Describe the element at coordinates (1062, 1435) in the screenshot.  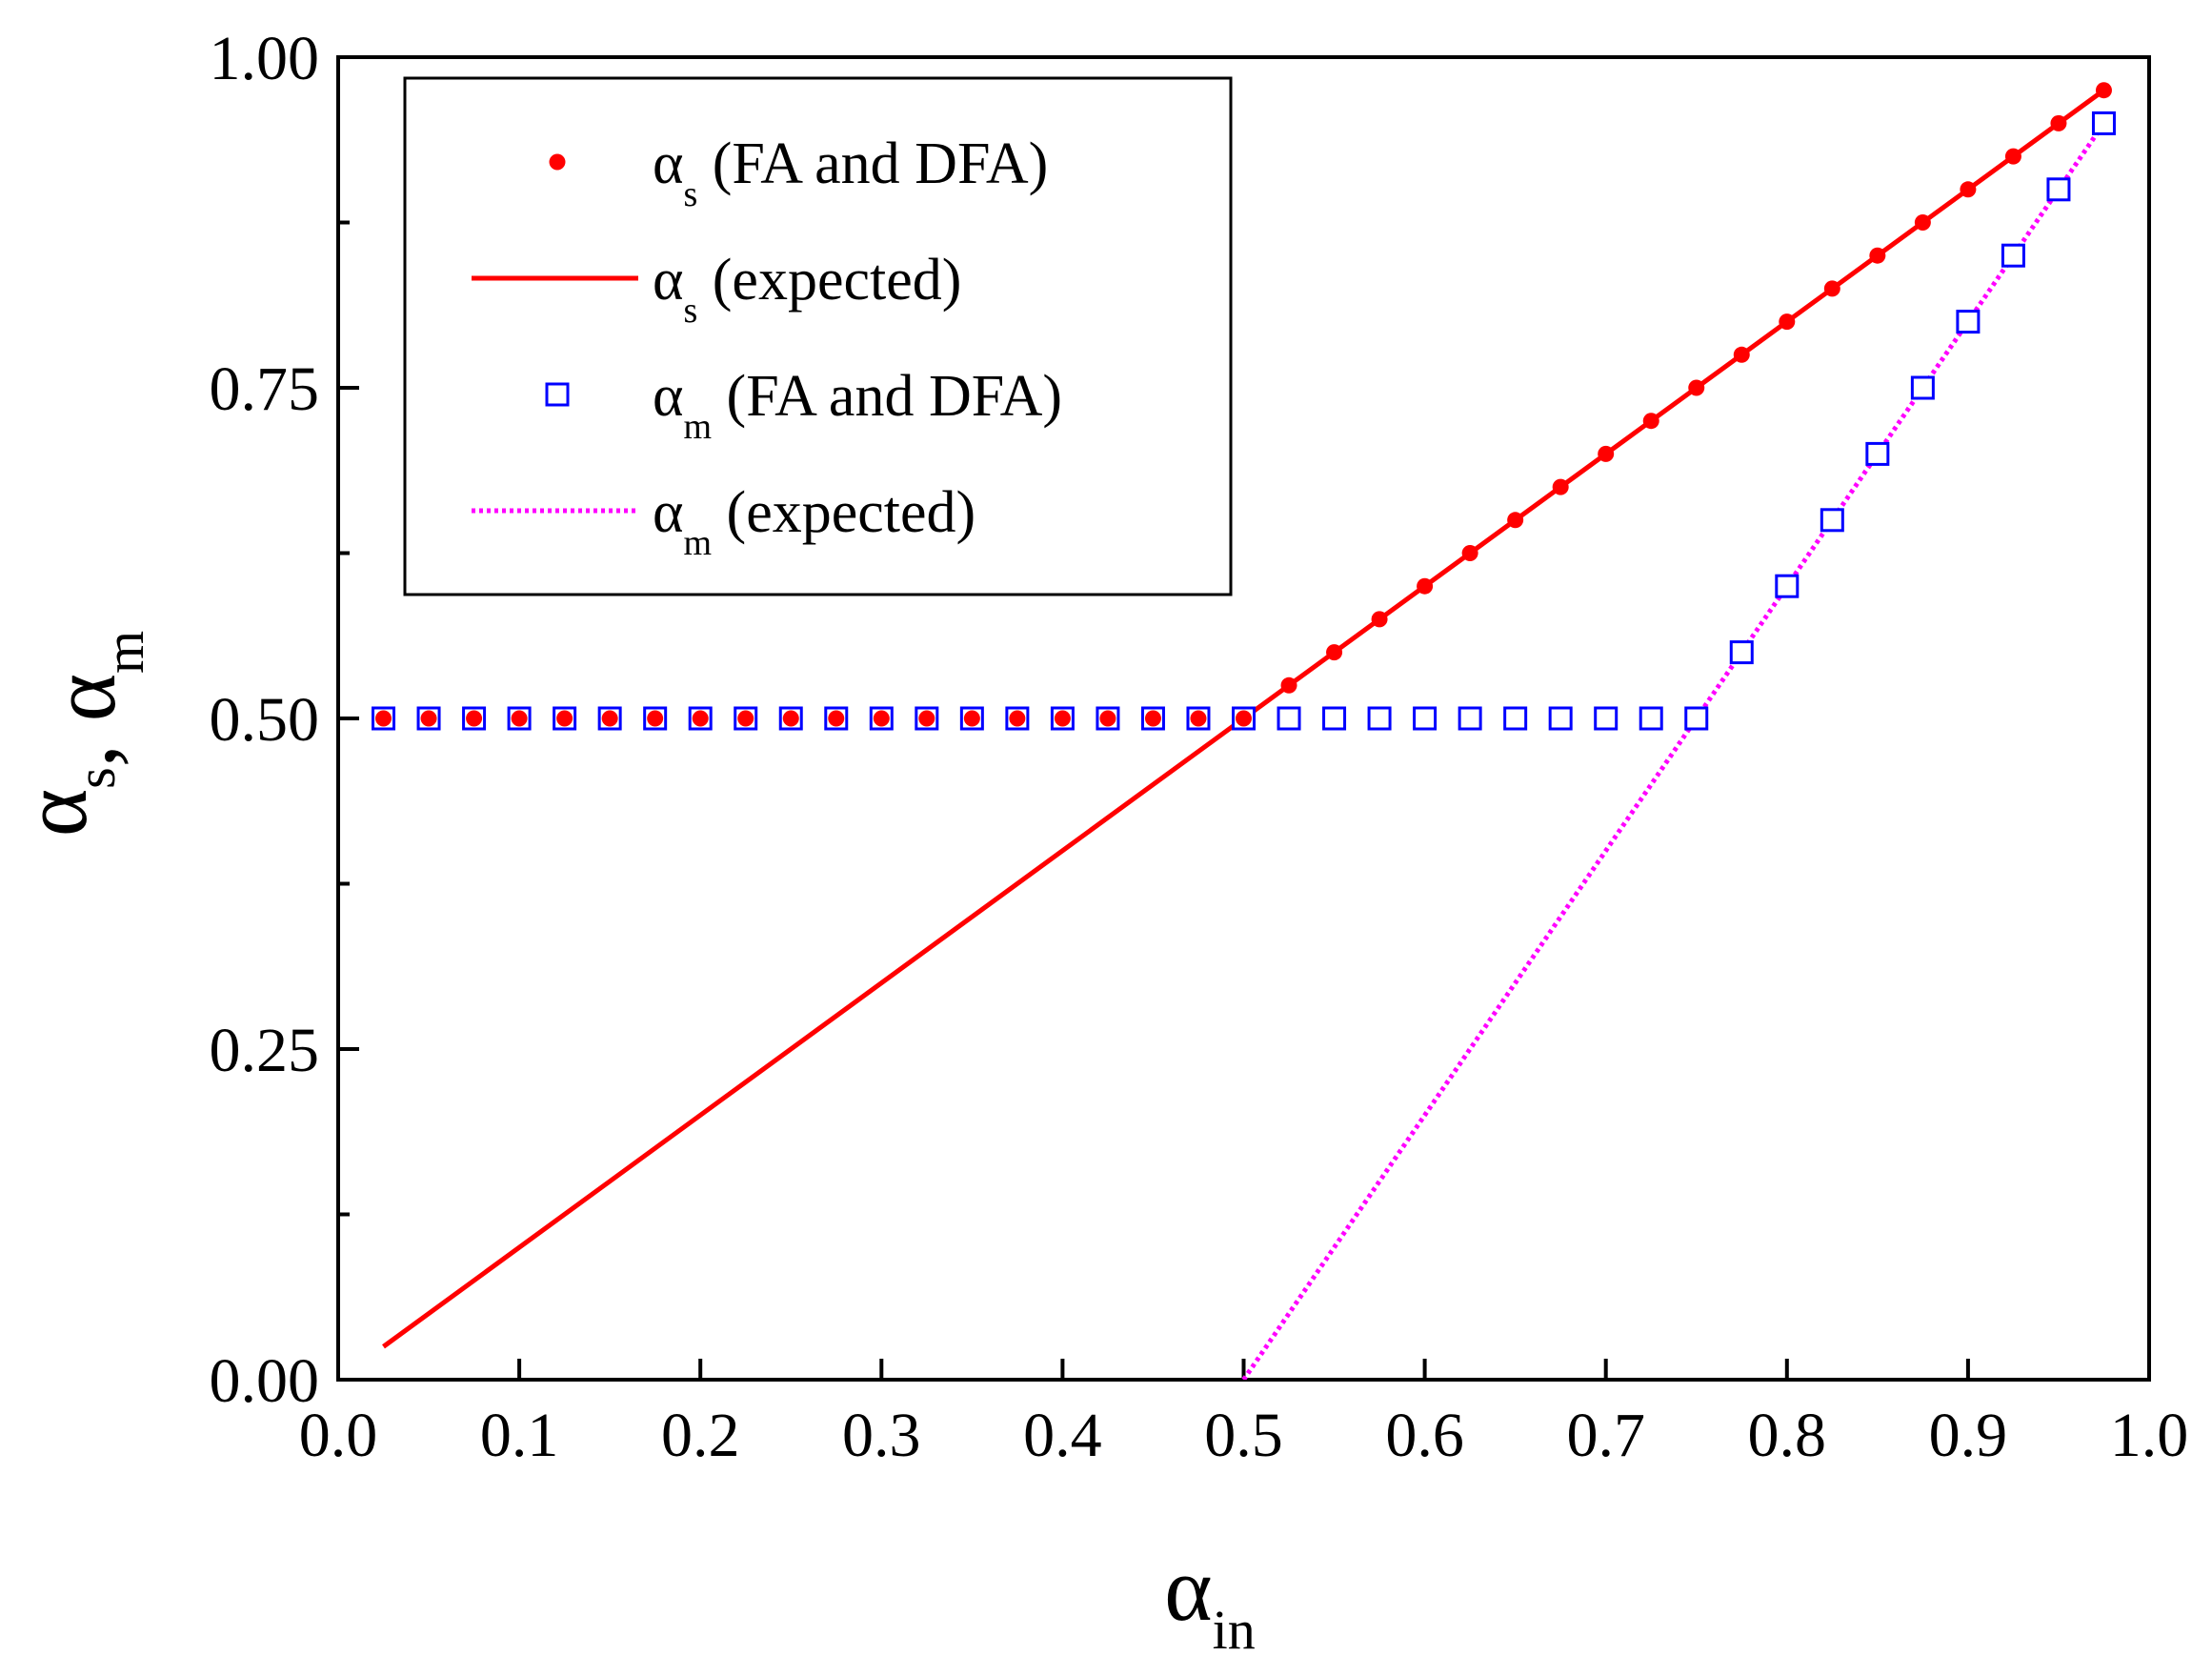
I see `x-tick-label: 0.4` at that location.